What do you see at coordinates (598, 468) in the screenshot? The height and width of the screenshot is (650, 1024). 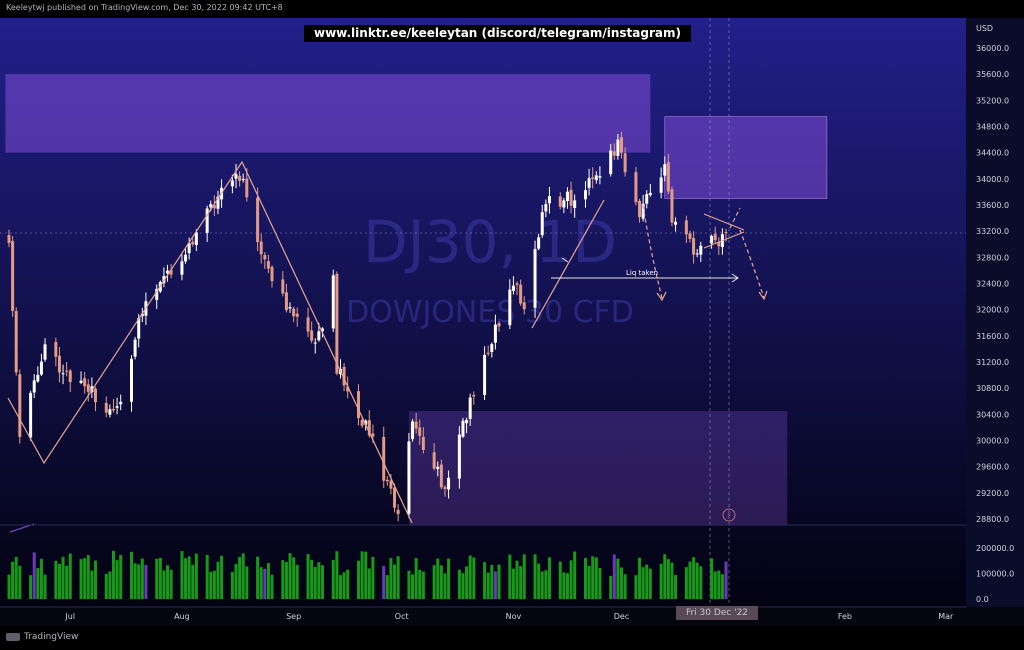 I see `zone-lower-demand` at bounding box center [598, 468].